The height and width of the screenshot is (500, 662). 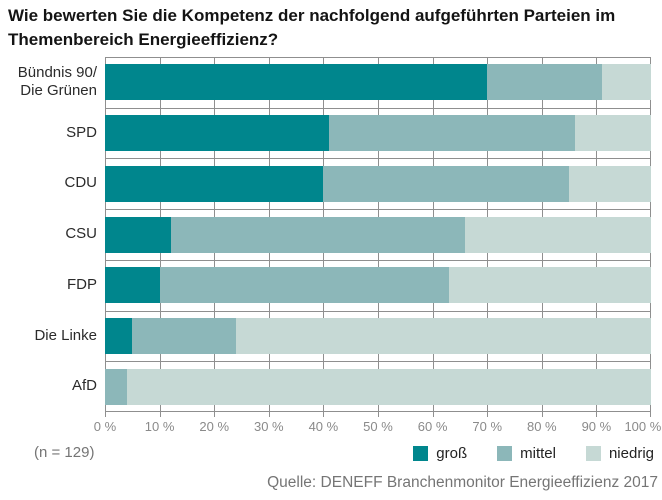 I want to click on tick-label: 100 %, so click(x=643, y=426).